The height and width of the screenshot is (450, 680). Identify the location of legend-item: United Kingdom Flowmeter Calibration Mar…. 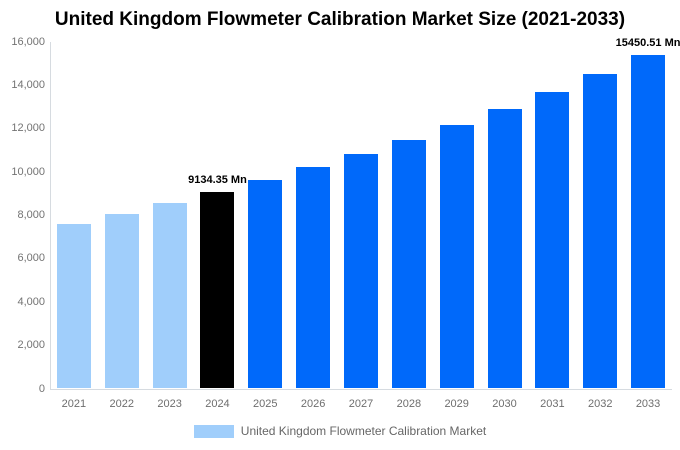
(340, 431).